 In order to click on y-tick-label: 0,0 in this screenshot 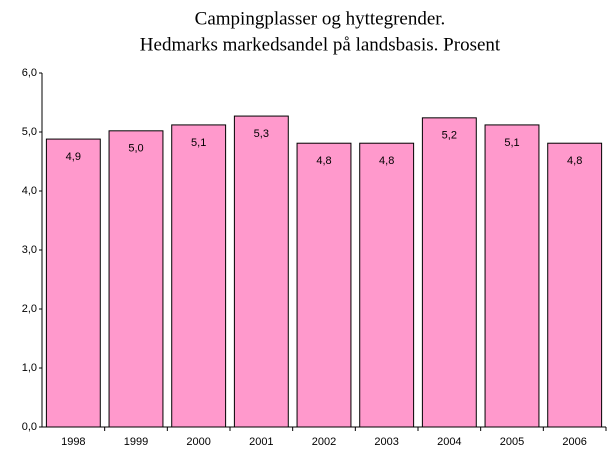, I will do `click(29, 427)`.